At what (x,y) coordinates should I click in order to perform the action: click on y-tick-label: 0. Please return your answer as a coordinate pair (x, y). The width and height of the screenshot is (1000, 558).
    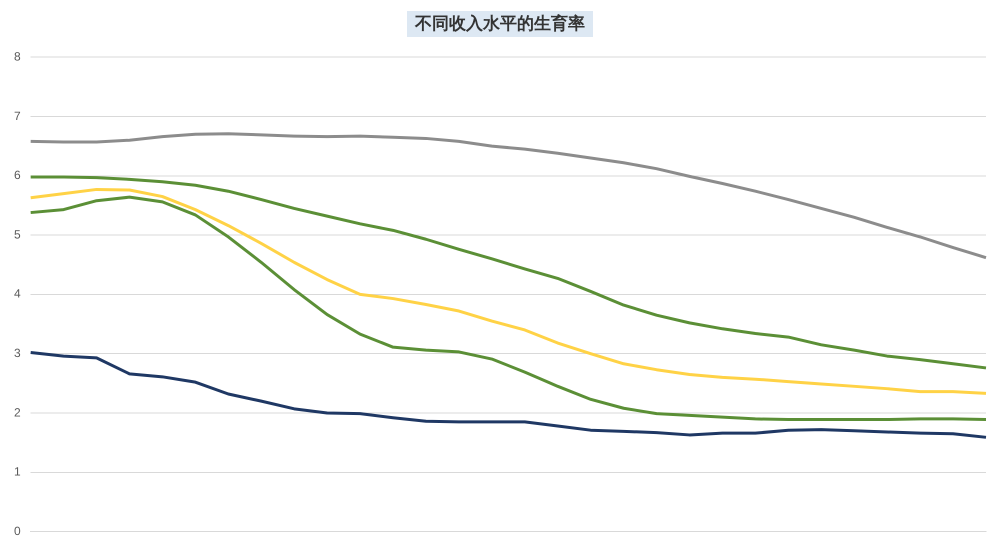
    Looking at the image, I should click on (17, 531).